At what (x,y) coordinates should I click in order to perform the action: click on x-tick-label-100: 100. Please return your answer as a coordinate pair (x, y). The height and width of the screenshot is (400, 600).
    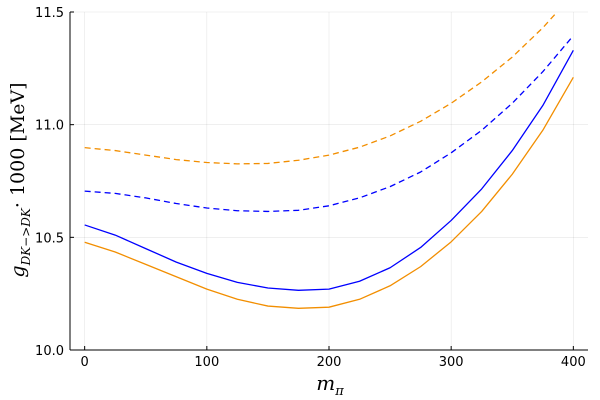
    Looking at the image, I should click on (206, 362).